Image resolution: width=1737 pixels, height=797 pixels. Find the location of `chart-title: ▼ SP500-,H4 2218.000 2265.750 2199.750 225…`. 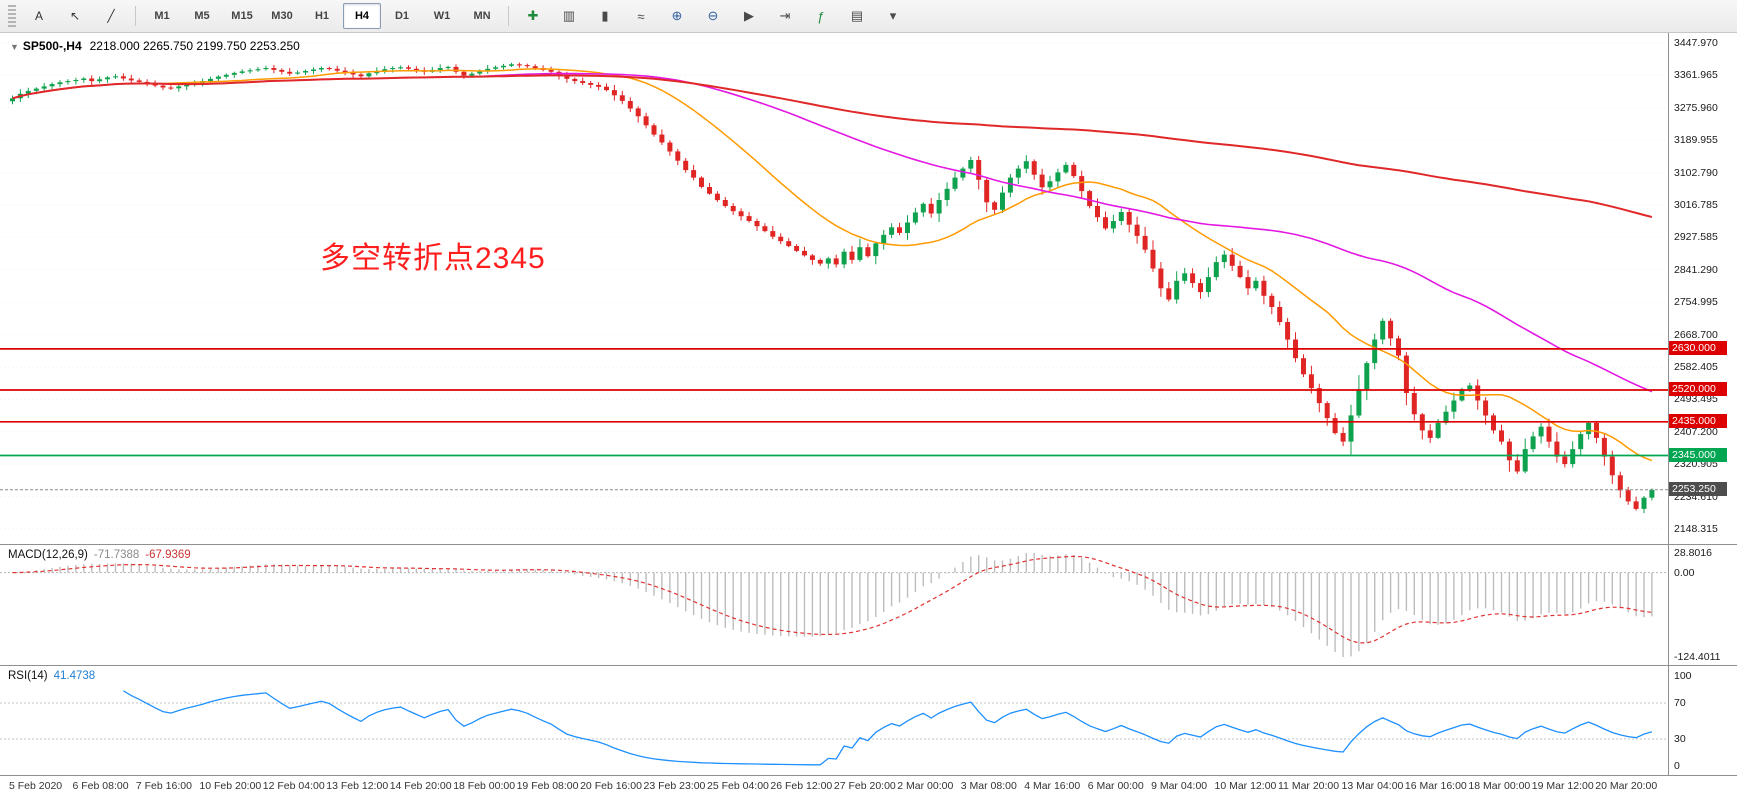

chart-title: ▼ SP500-,H4 2218.000 2265.750 2199.750 225… is located at coordinates (155, 46).